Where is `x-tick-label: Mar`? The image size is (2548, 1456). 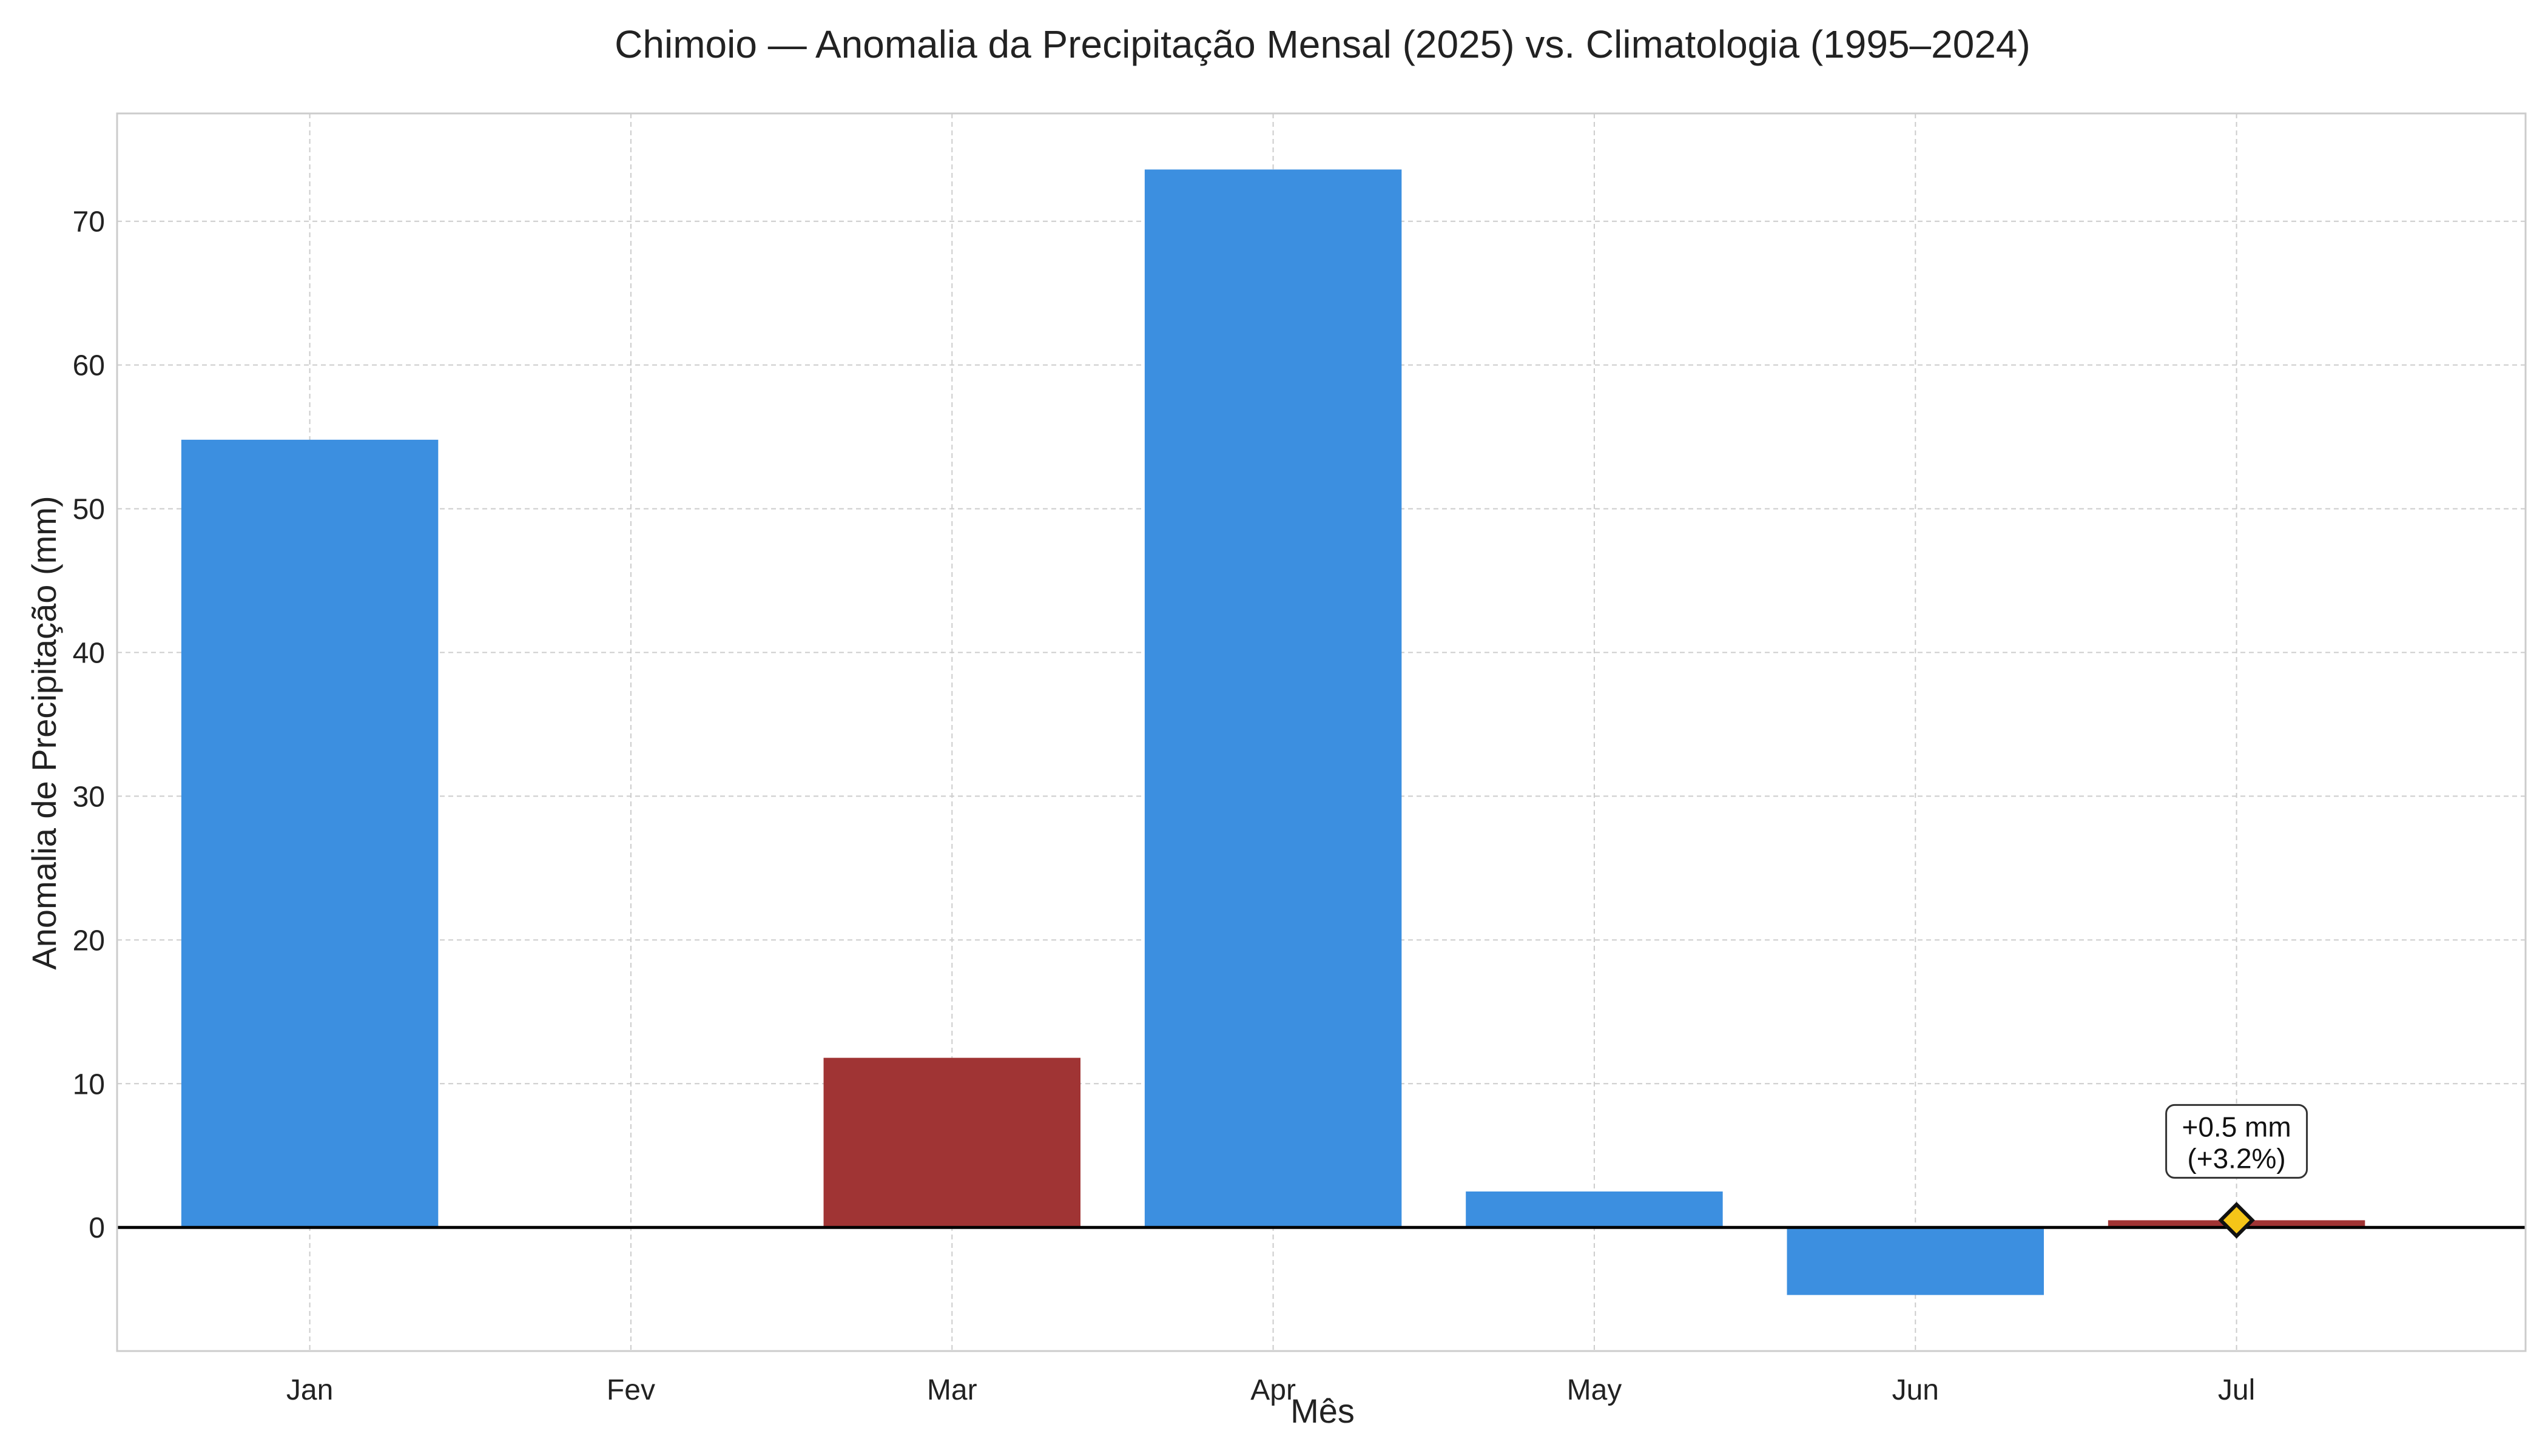 x-tick-label: Mar is located at coordinates (952, 1390).